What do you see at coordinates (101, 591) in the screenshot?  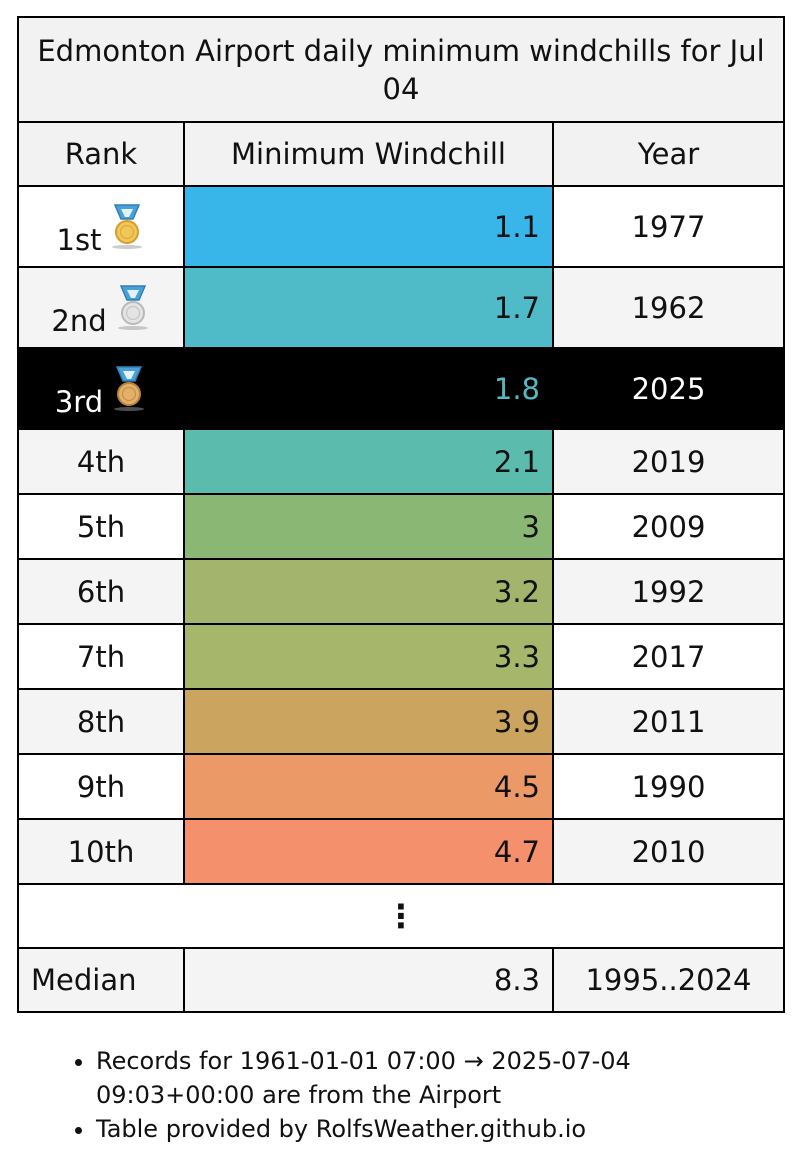 I see `rank-cell: 6th` at bounding box center [101, 591].